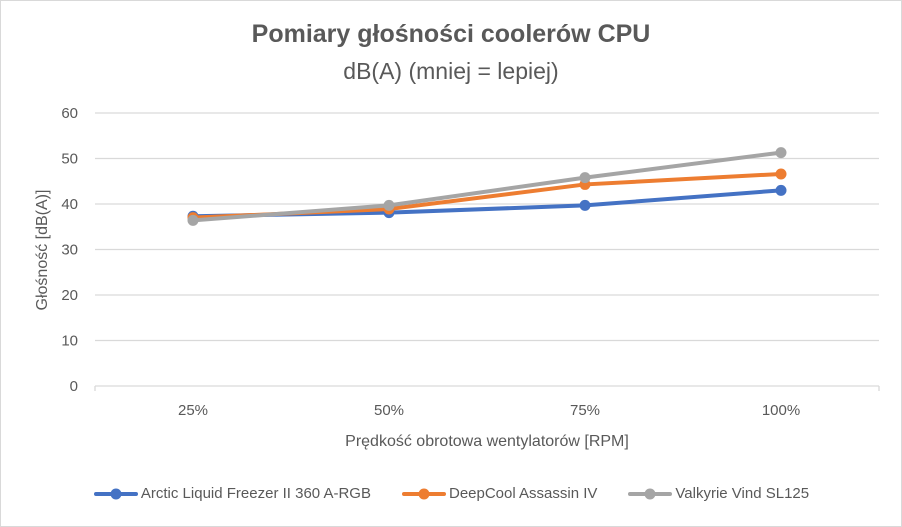 The image size is (902, 527). What do you see at coordinates (523, 493) in the screenshot?
I see `legend-label: DeepCool Assassin IV` at bounding box center [523, 493].